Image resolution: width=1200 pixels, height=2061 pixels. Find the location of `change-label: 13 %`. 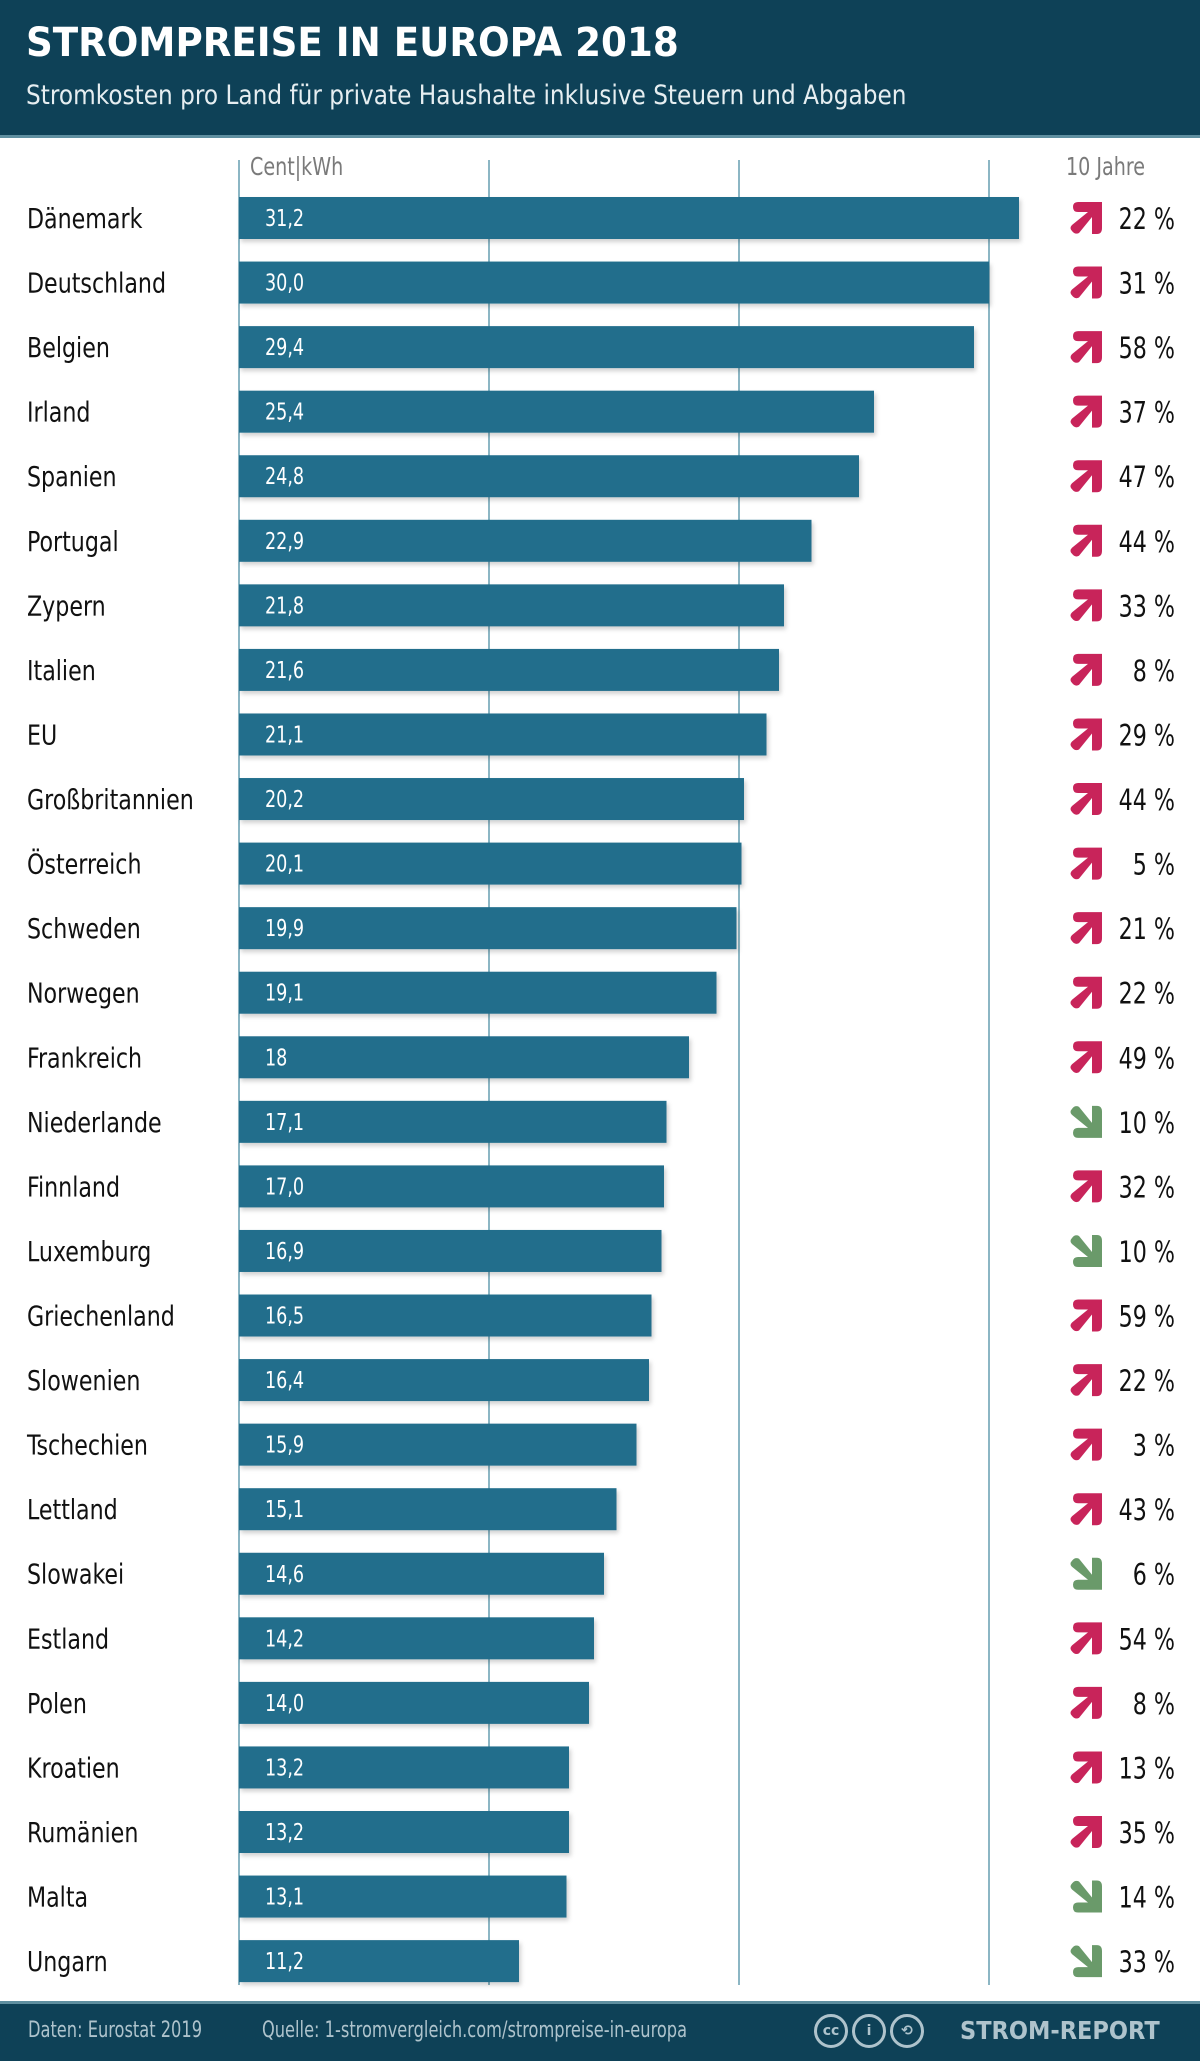

change-label: 13 % is located at coordinates (1147, 1769).